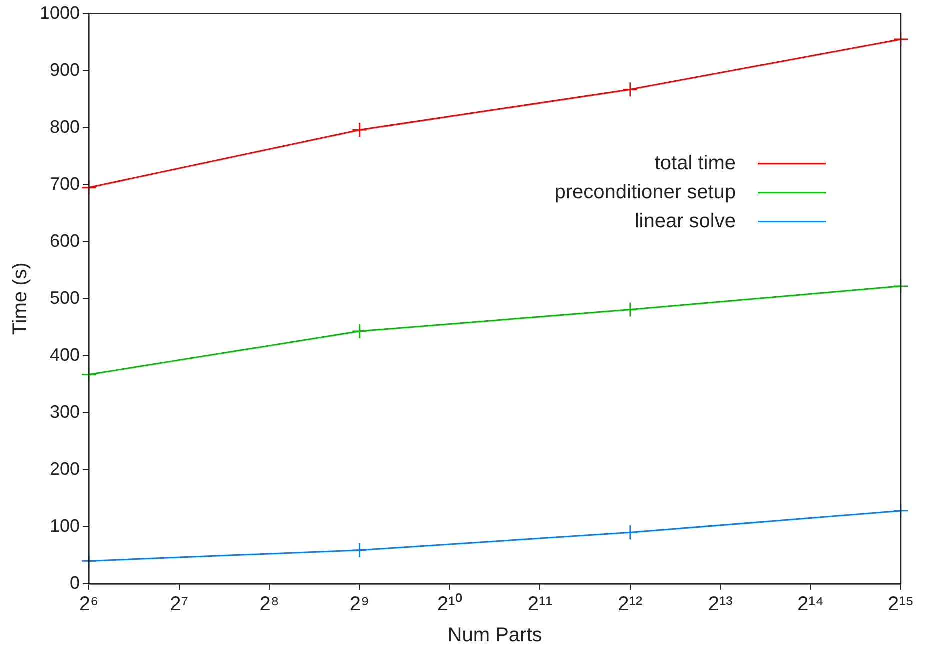 The height and width of the screenshot is (657, 931). I want to click on x-tick-label: 2¹¹, so click(540, 605).